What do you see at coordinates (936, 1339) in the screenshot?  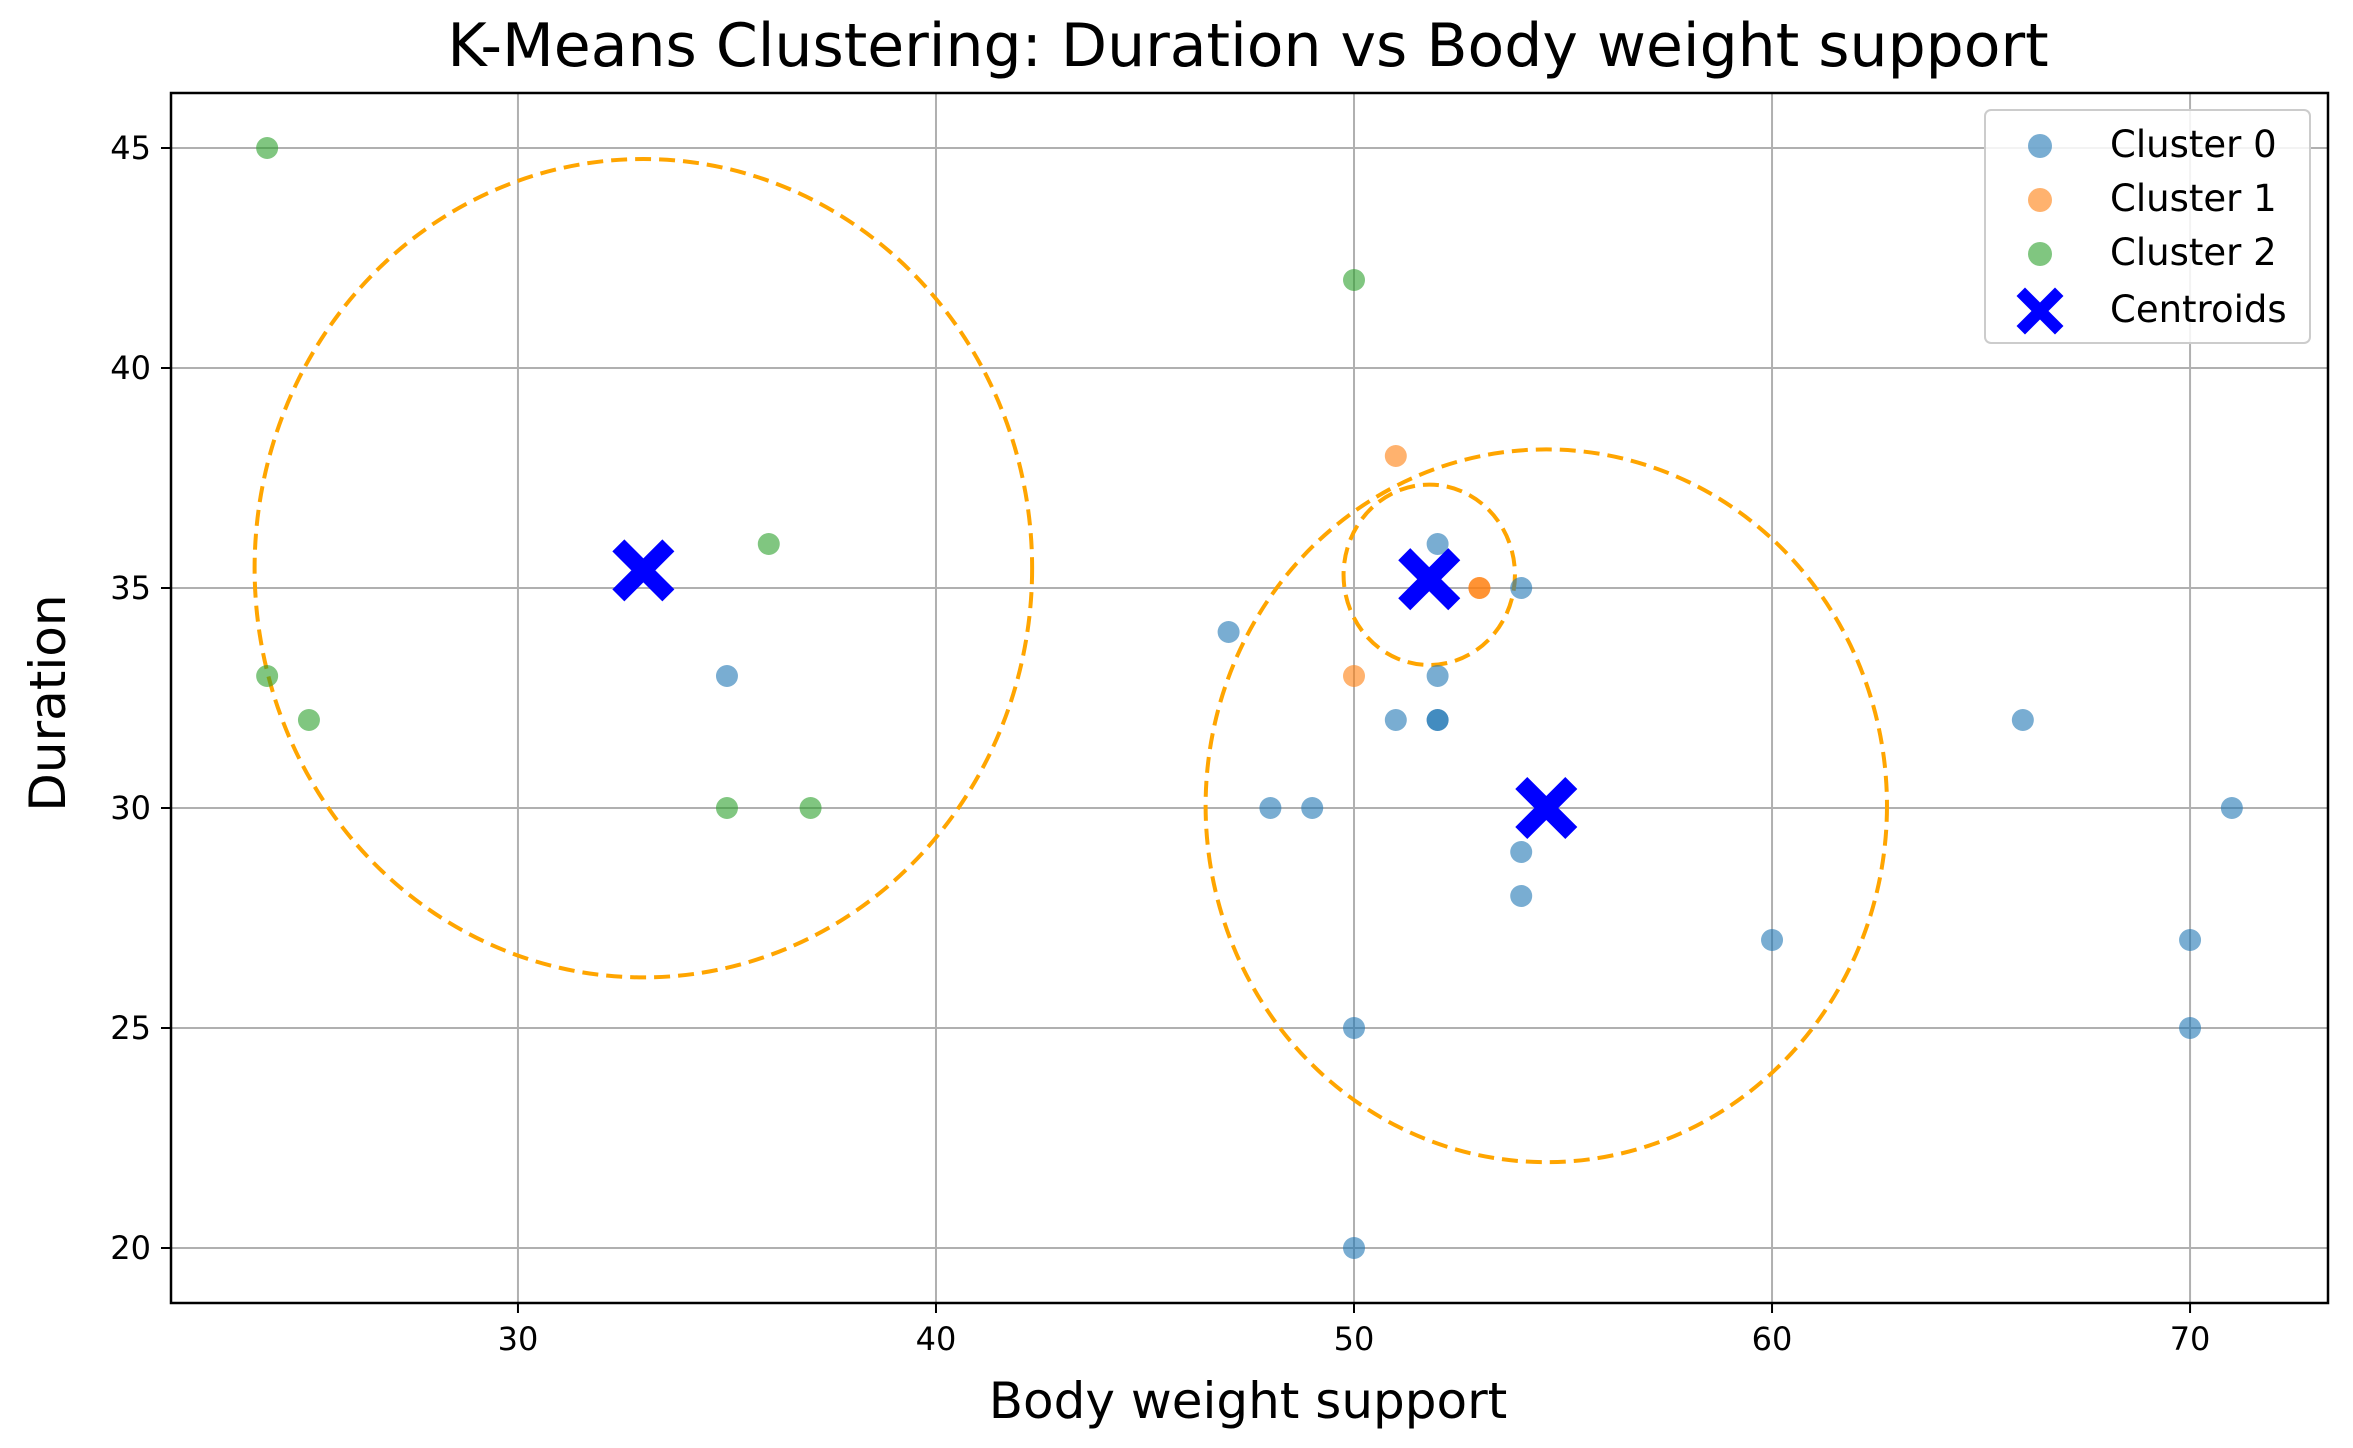 I see `x-tick-label: 40` at bounding box center [936, 1339].